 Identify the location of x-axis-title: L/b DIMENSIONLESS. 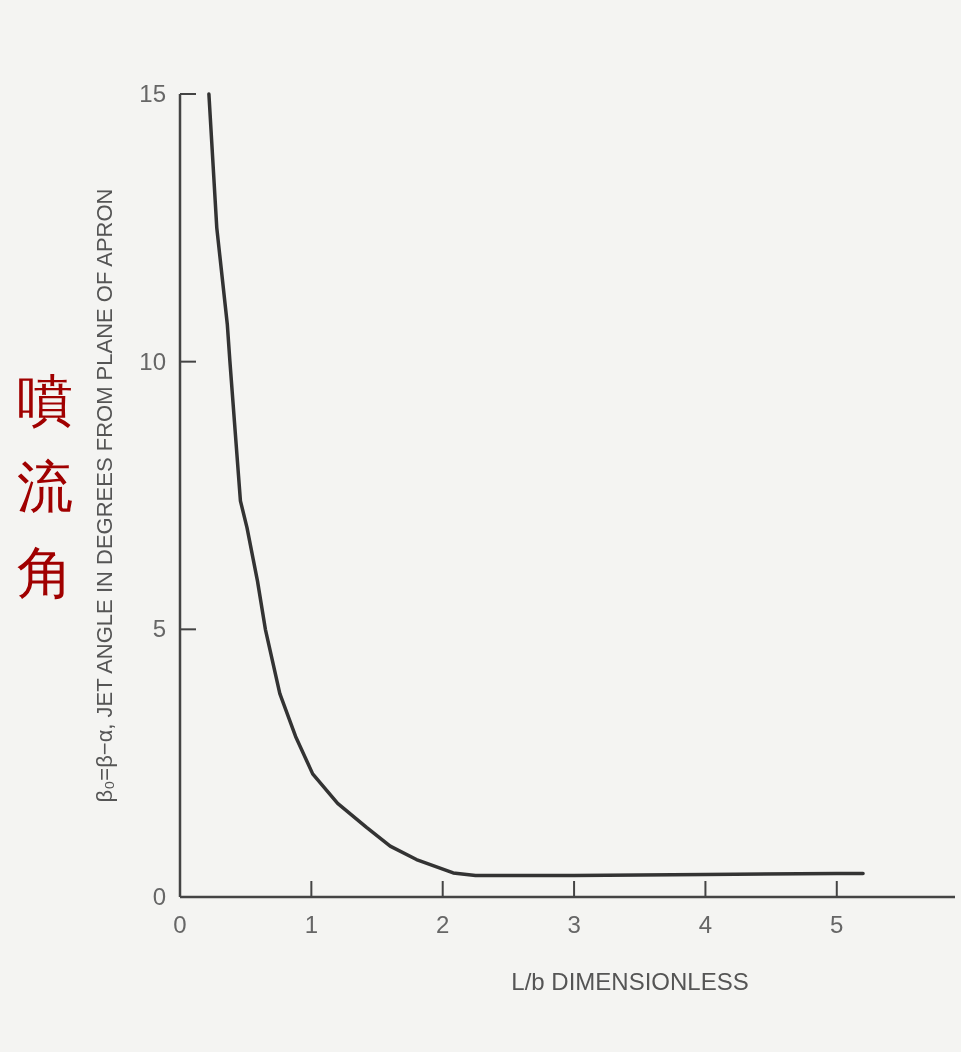
(630, 981).